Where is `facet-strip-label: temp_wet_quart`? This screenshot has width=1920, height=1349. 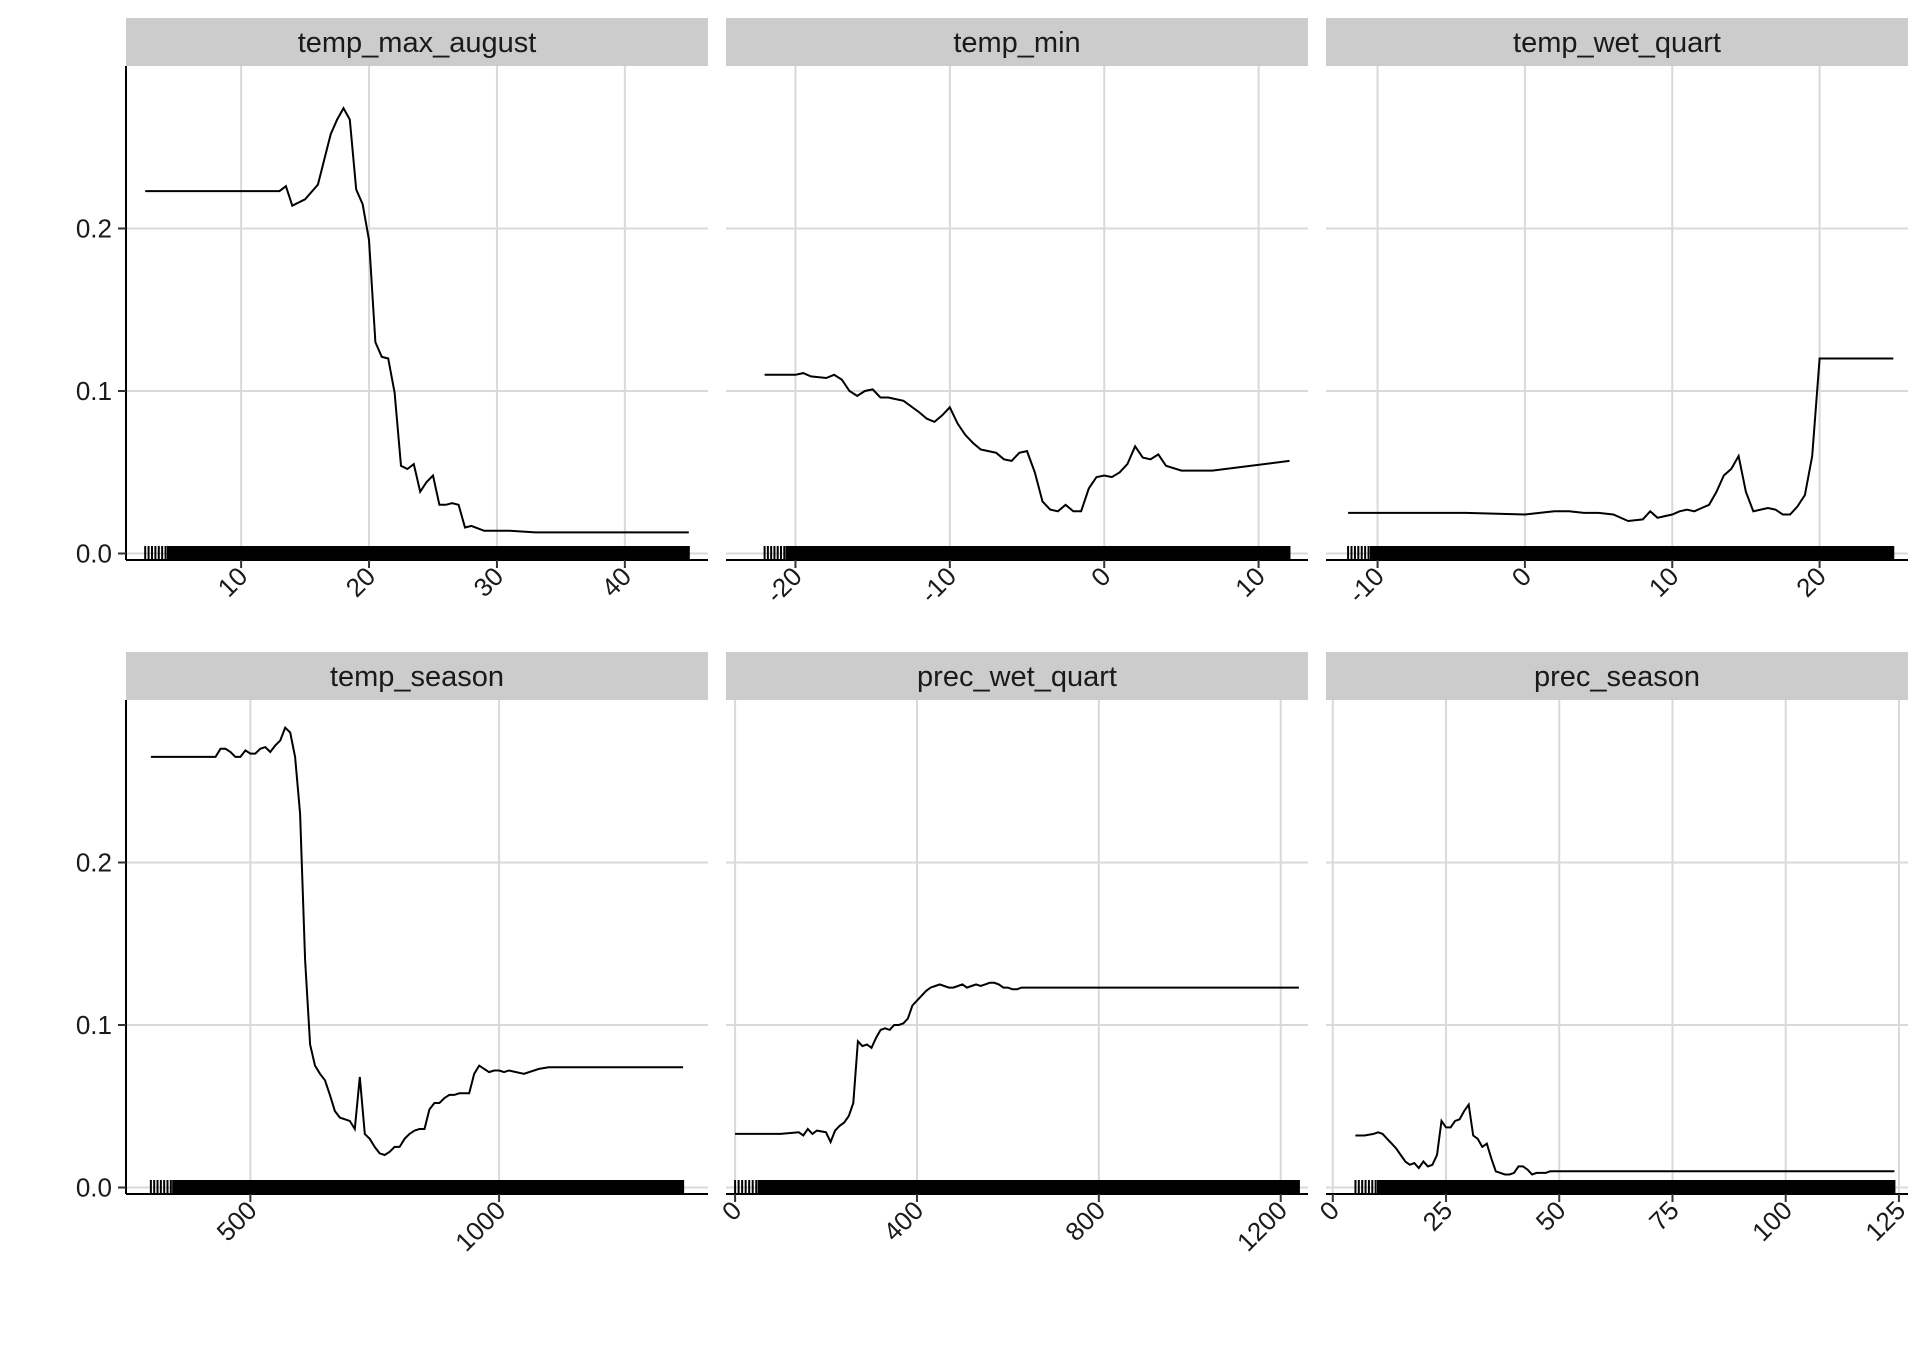
facet-strip-label: temp_wet_quart is located at coordinates (1617, 43).